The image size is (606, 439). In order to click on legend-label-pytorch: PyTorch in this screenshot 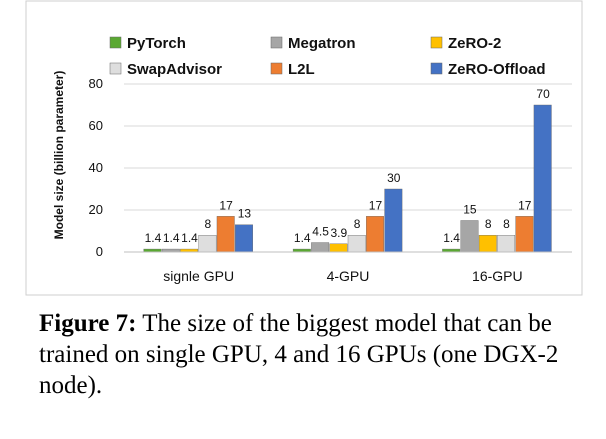, I will do `click(156, 43)`.